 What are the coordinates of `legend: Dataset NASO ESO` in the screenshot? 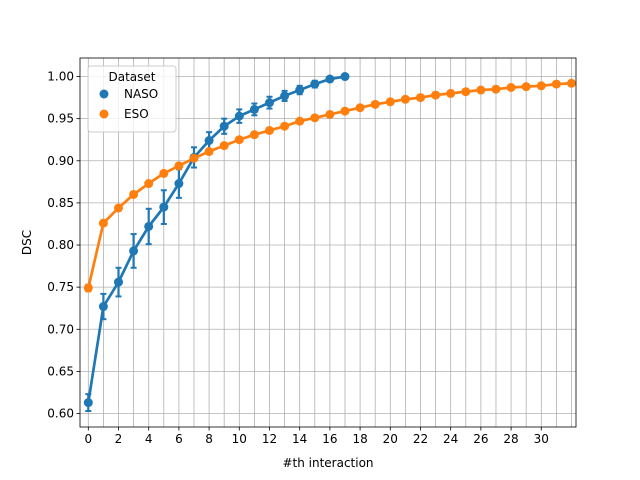 It's located at (132, 99).